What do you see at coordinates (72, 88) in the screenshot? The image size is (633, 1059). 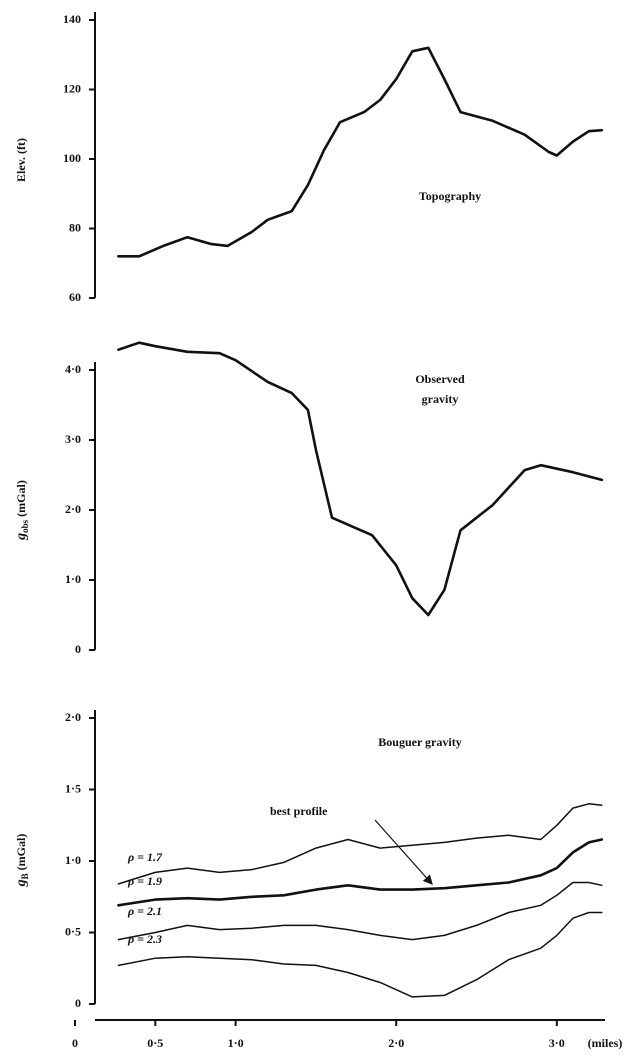 I see `y-tick-label: 120` at bounding box center [72, 88].